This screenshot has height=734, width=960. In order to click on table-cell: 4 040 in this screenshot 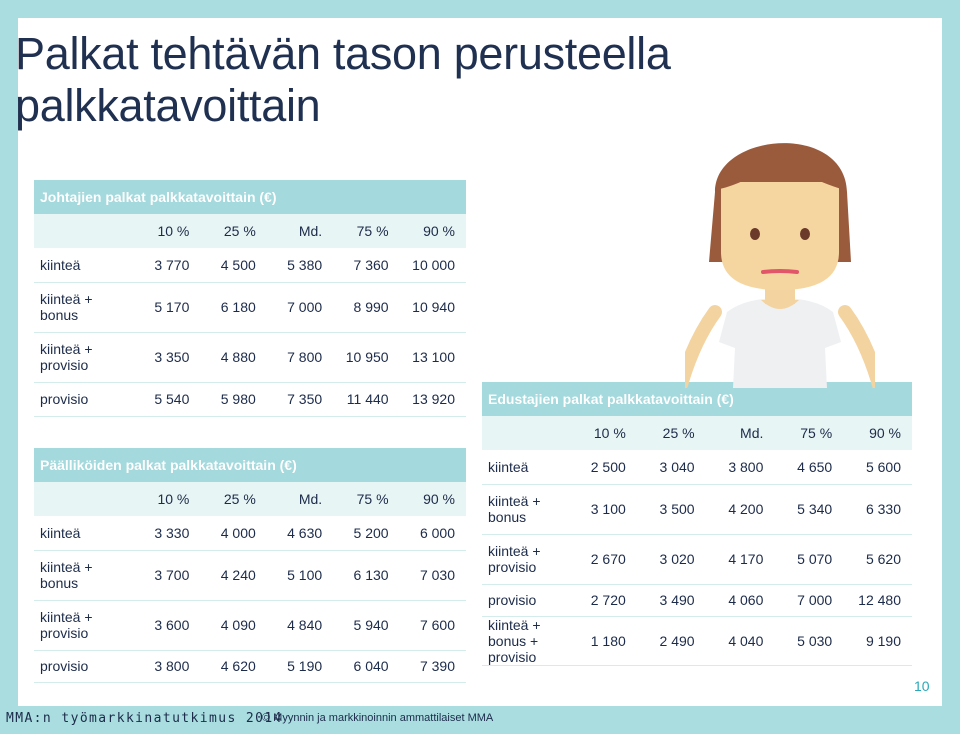, I will do `click(740, 641)`.